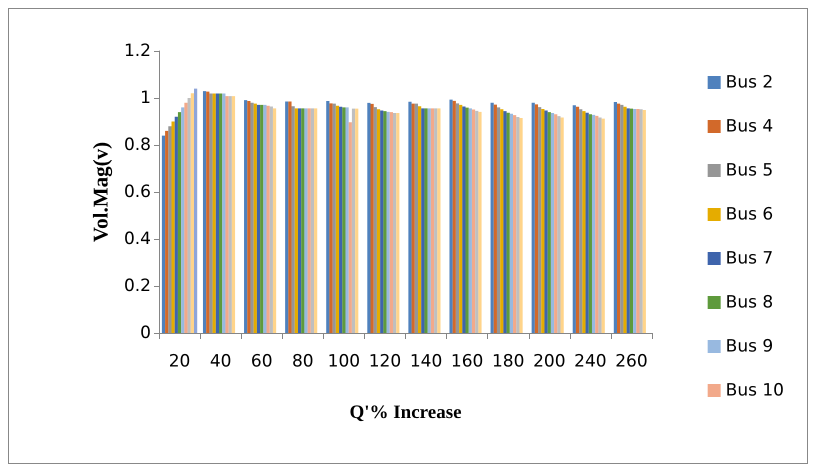 This screenshot has width=815, height=472. I want to click on y-tick-label: 0.4, so click(137, 239).